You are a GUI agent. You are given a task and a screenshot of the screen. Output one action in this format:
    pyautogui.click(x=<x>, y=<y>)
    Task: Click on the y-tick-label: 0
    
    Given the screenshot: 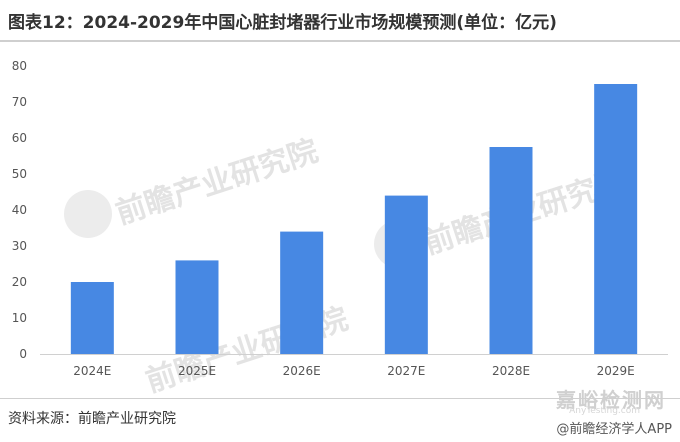 What is the action you would take?
    pyautogui.click(x=23, y=354)
    